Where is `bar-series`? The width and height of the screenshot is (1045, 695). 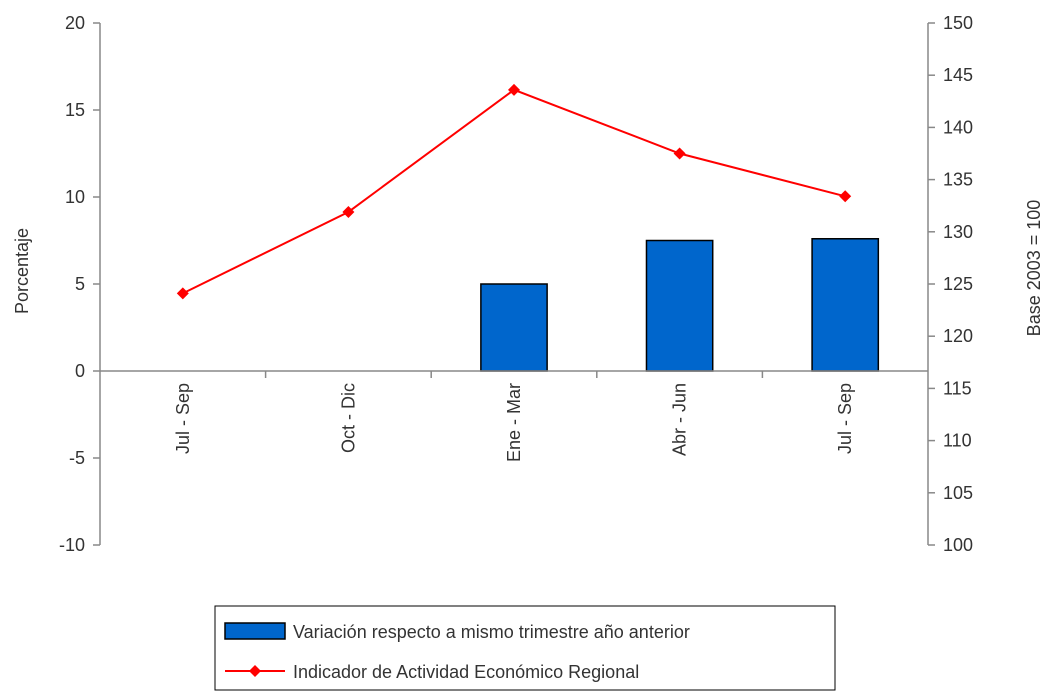 bar-series is located at coordinates (680, 305).